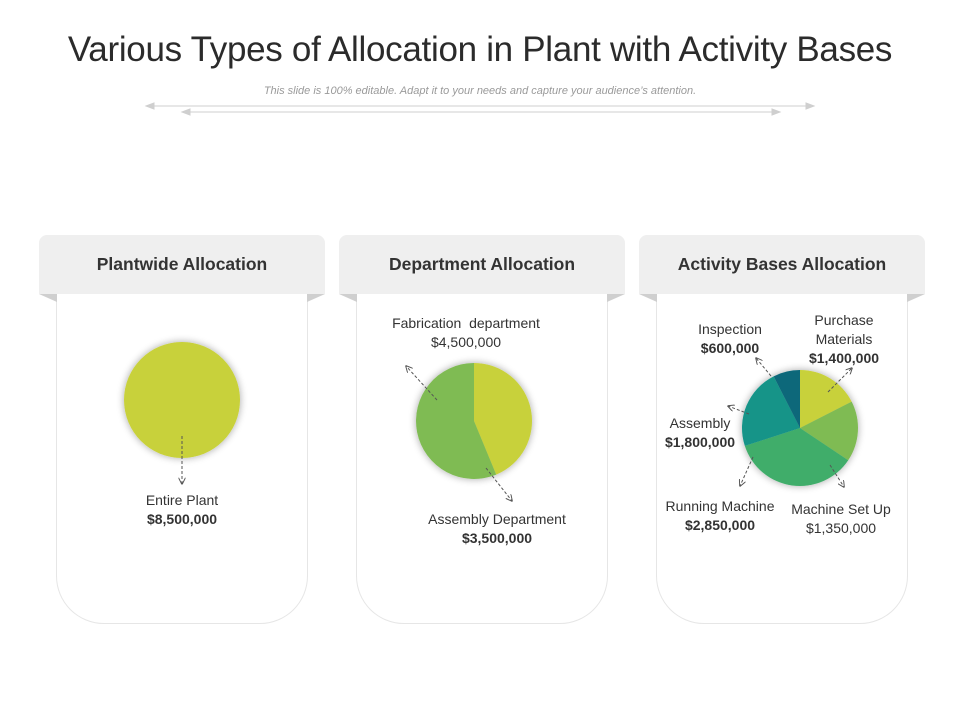  I want to click on department-header-fold-left, so click(348, 298).